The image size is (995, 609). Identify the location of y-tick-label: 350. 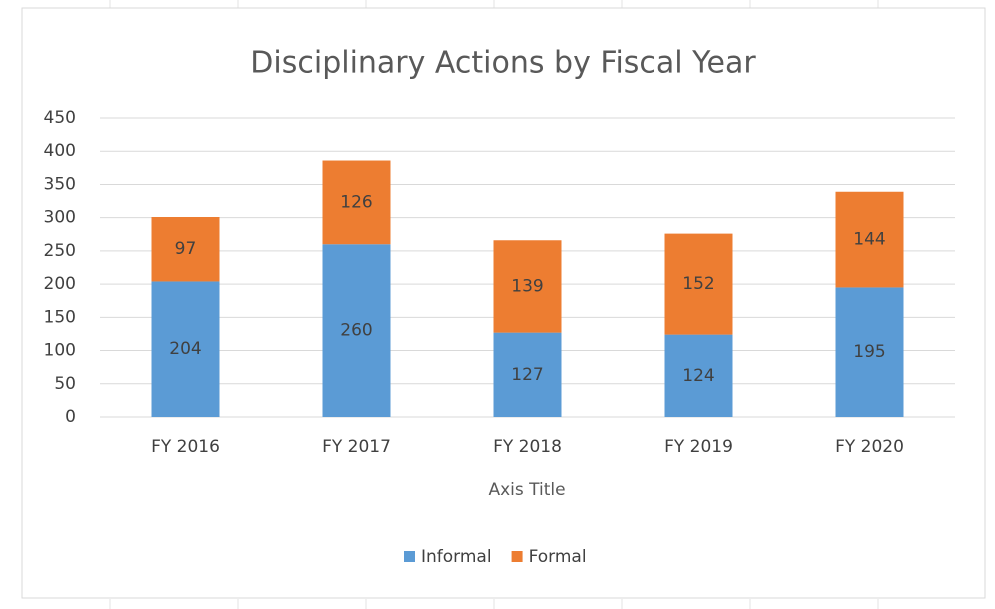
(60, 184).